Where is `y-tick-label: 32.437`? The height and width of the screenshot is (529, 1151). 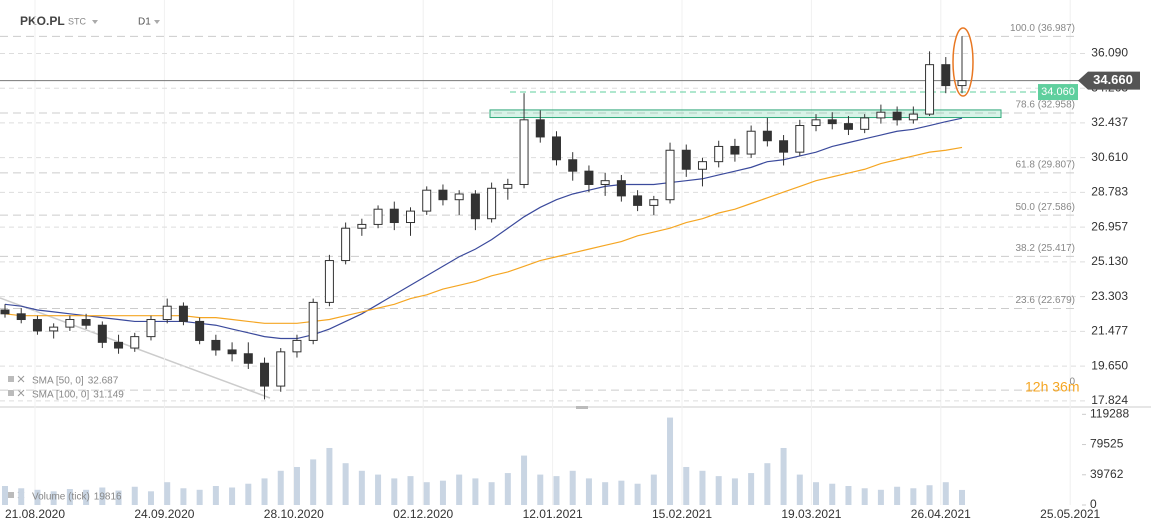
y-tick-label: 32.437 is located at coordinates (1109, 122).